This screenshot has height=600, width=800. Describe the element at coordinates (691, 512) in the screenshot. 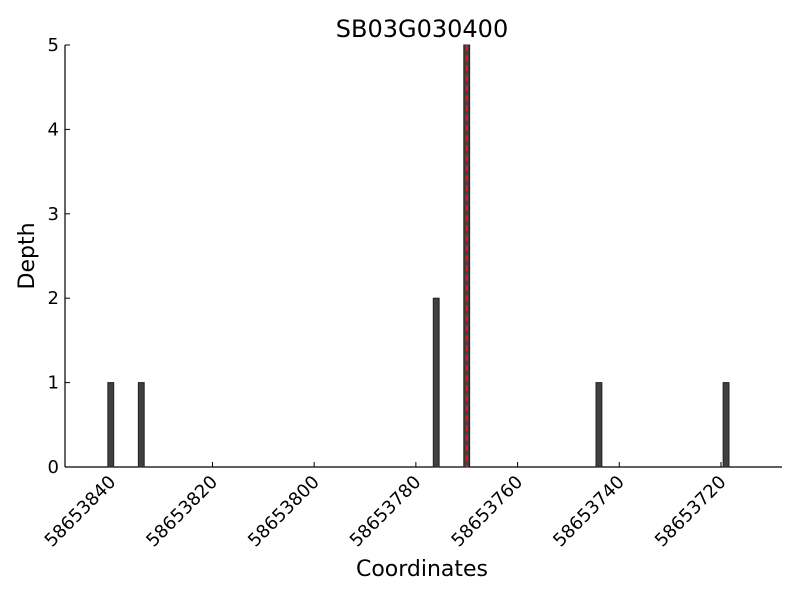

I see `x-tick-label: 58653720` at that location.